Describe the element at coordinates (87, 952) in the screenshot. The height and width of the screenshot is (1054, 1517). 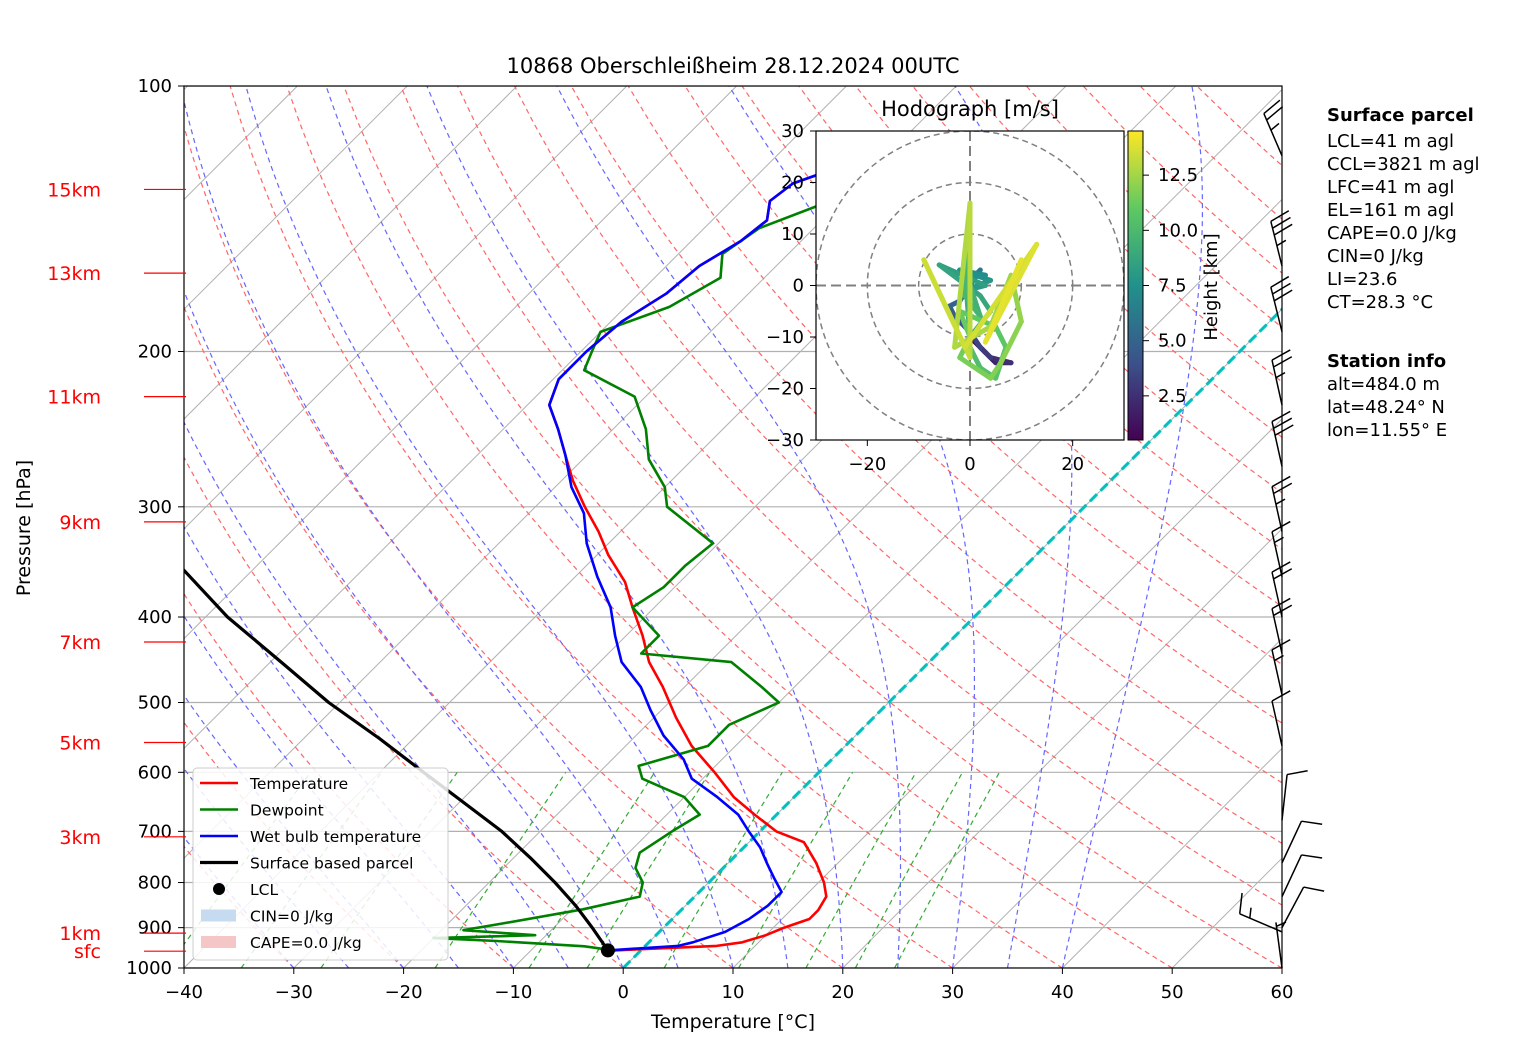
I see `altitude-label: sfc` at that location.